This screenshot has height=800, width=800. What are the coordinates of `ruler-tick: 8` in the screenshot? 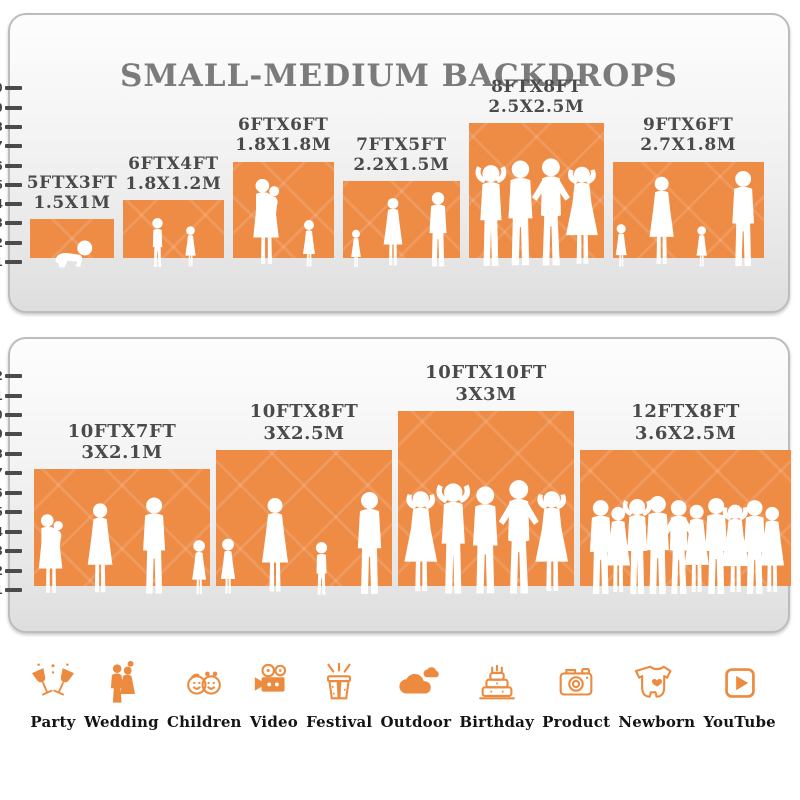 It's located at (11, 126).